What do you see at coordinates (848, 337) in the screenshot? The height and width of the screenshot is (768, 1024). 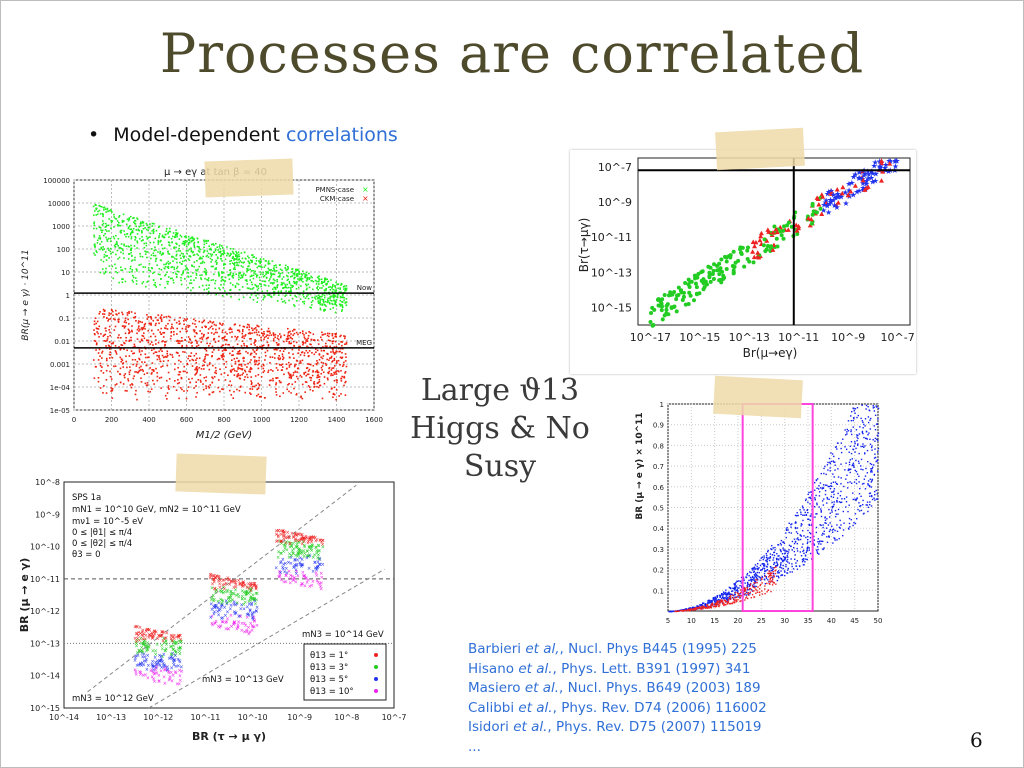 I see `x-tick-label: 10^-9` at bounding box center [848, 337].